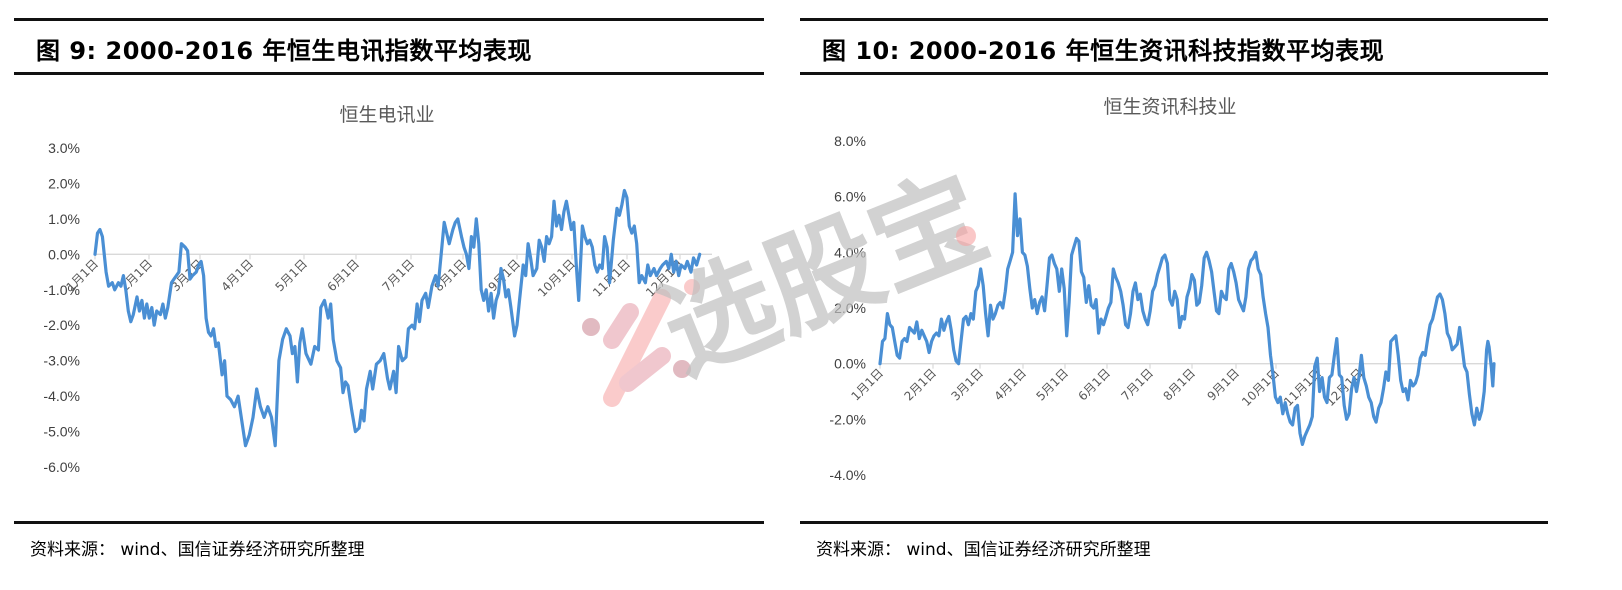 The height and width of the screenshot is (590, 1622). What do you see at coordinates (967, 385) in the screenshot?
I see `x-axis-tick-label: 3月1日` at bounding box center [967, 385].